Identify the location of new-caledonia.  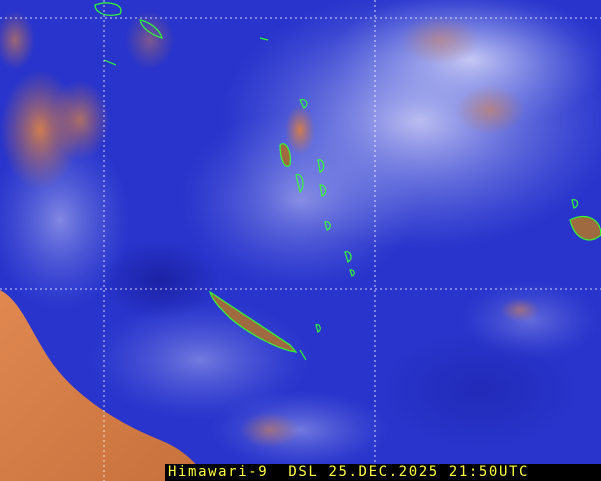
(253, 321).